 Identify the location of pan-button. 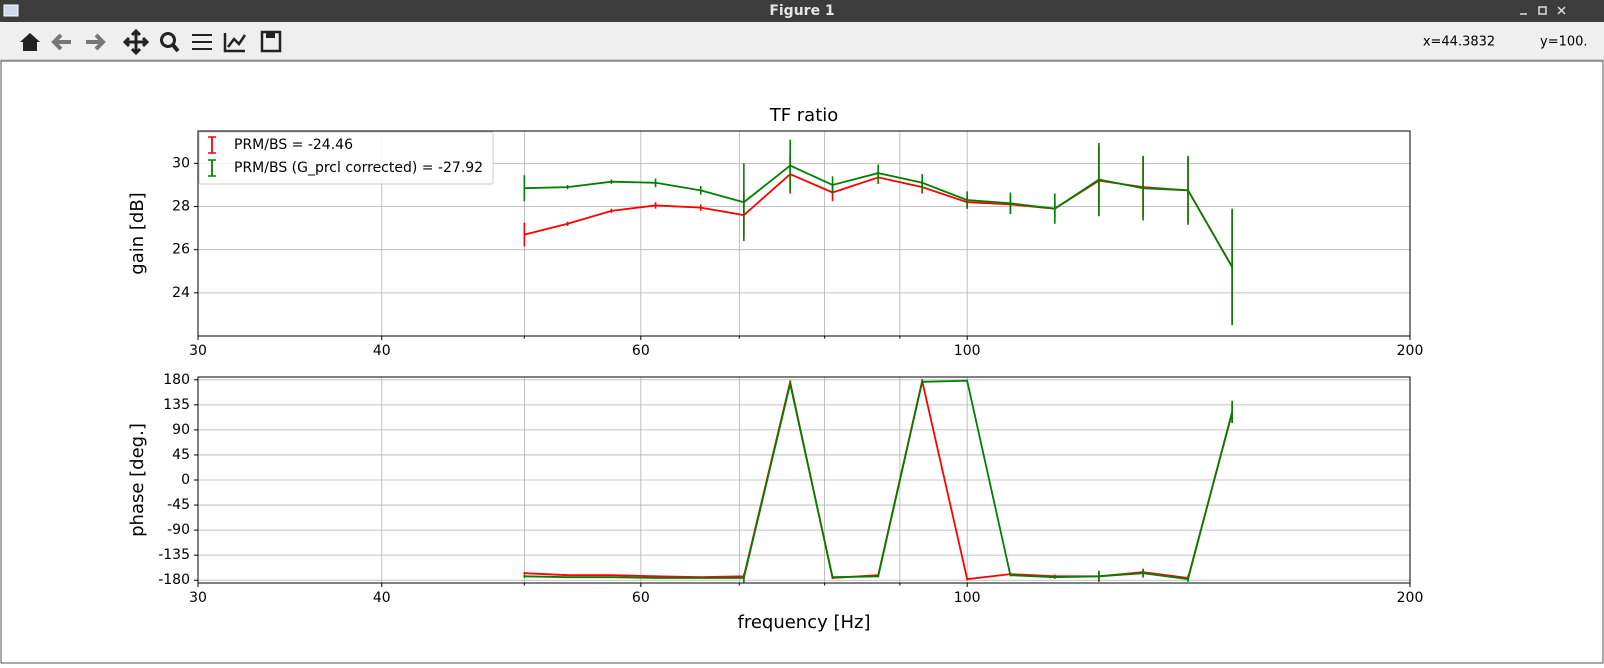
(136, 42).